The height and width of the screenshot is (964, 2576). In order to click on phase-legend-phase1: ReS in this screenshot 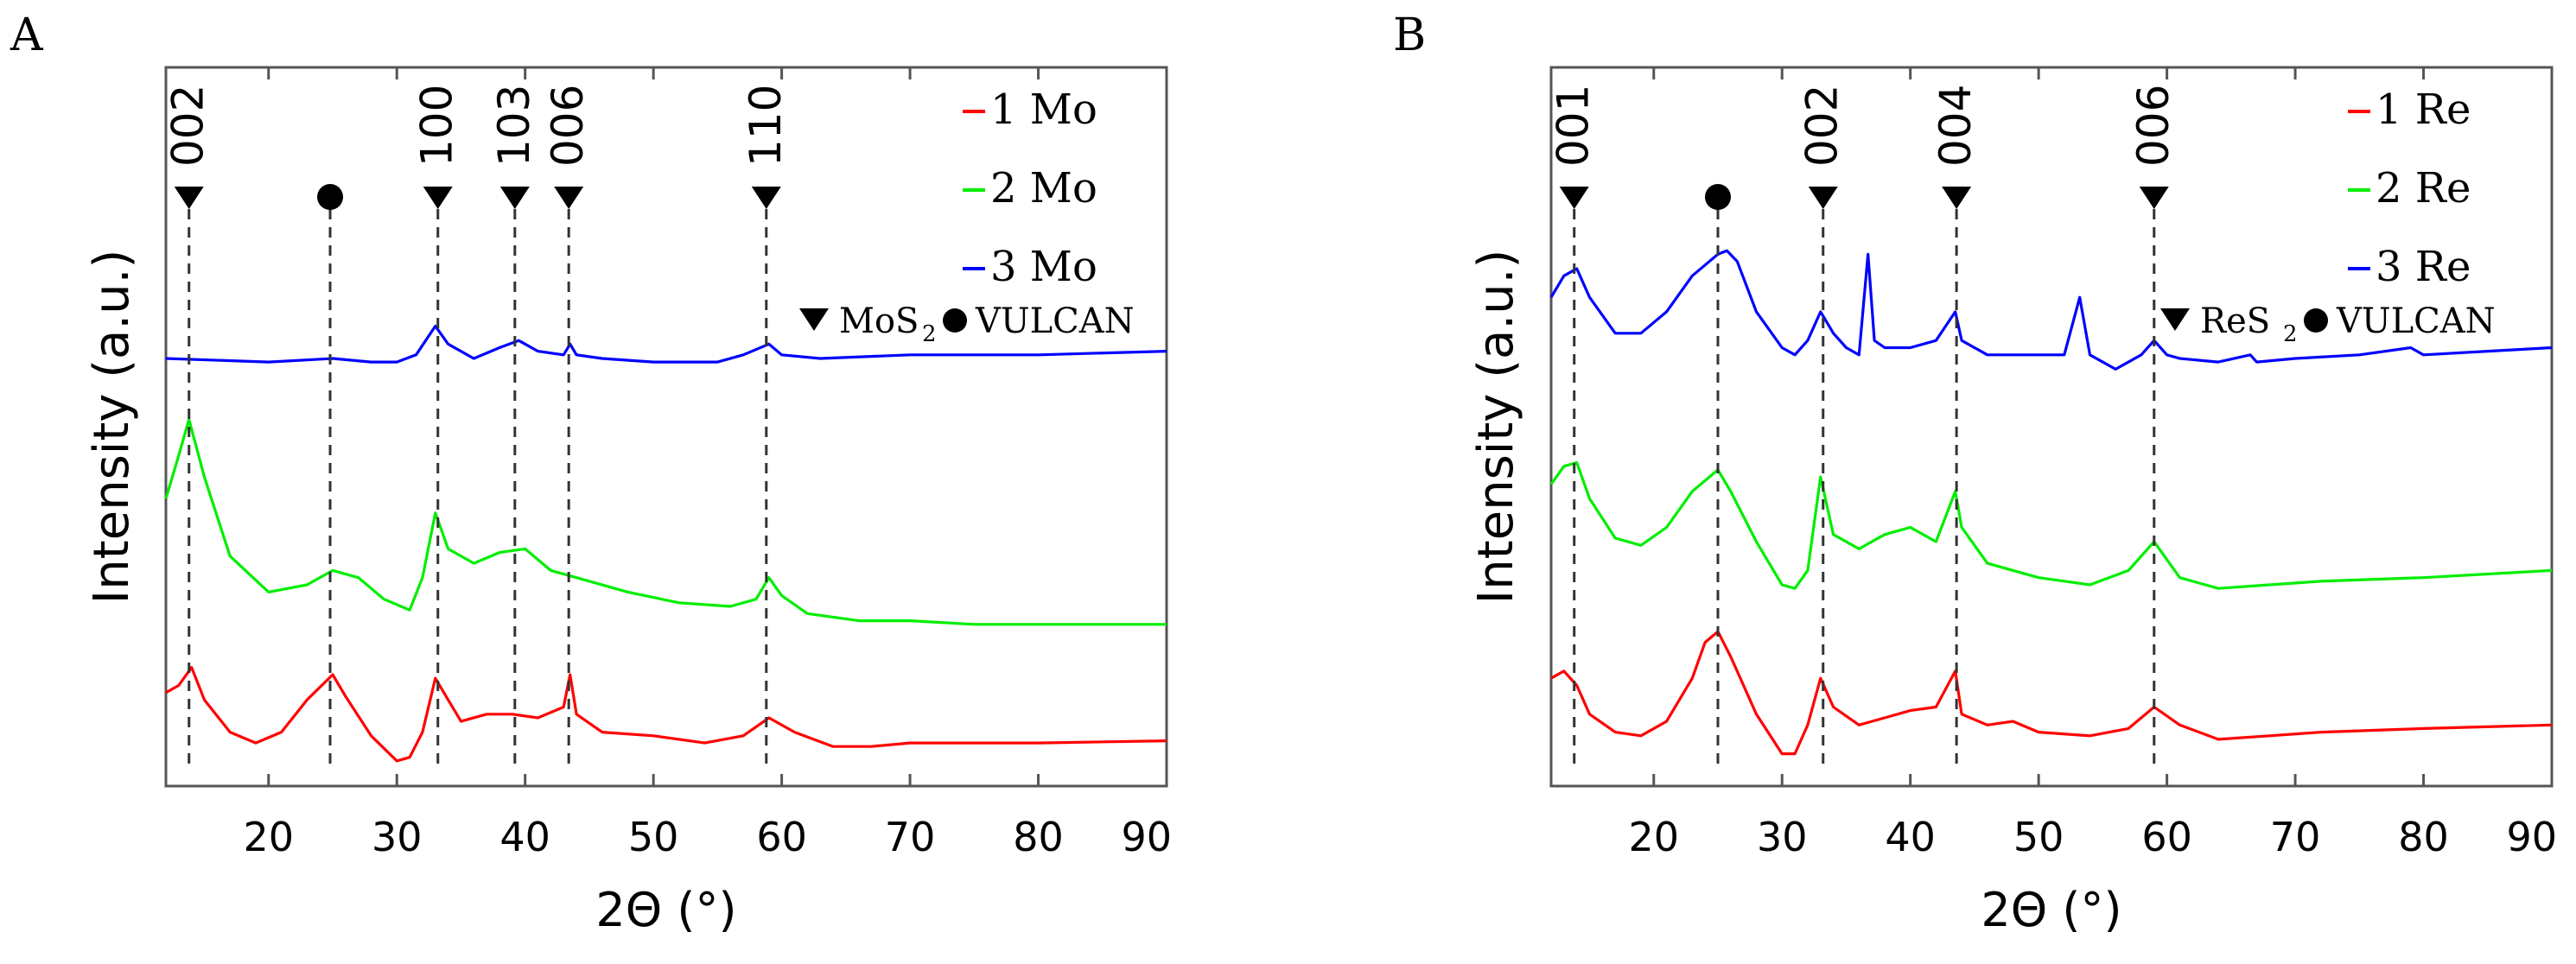, I will do `click(2235, 321)`.